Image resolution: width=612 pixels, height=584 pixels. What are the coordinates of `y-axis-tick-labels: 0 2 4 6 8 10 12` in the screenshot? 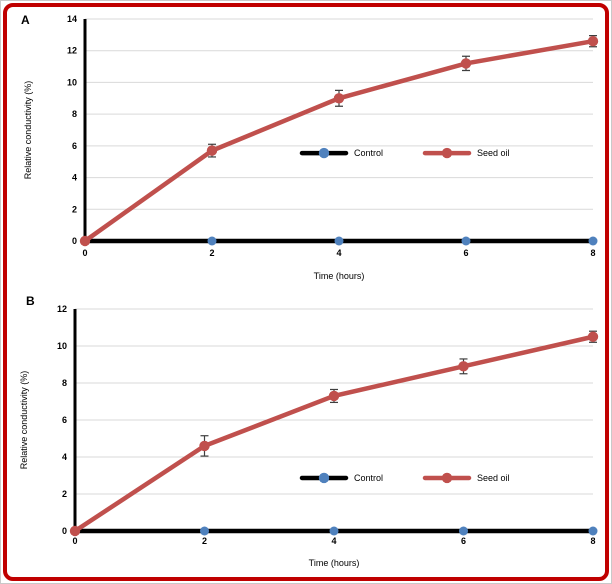 It's located at (62, 420).